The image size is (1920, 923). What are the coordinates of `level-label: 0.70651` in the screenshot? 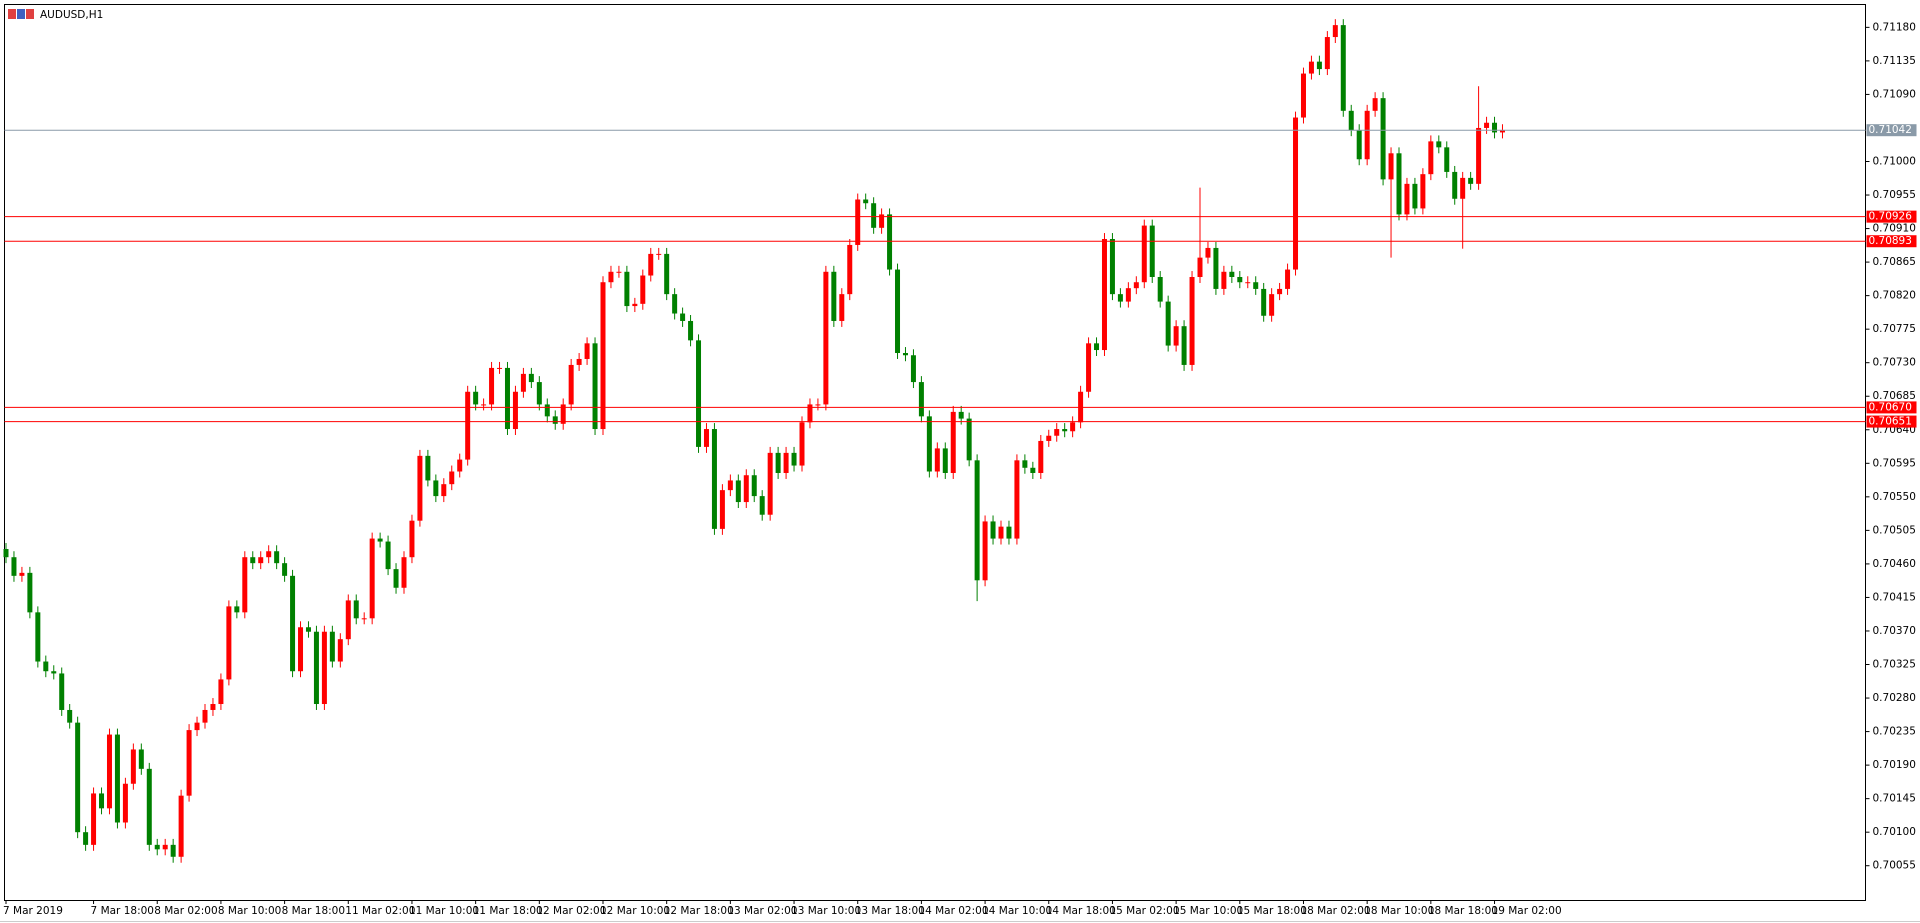 It's located at (1890, 422).